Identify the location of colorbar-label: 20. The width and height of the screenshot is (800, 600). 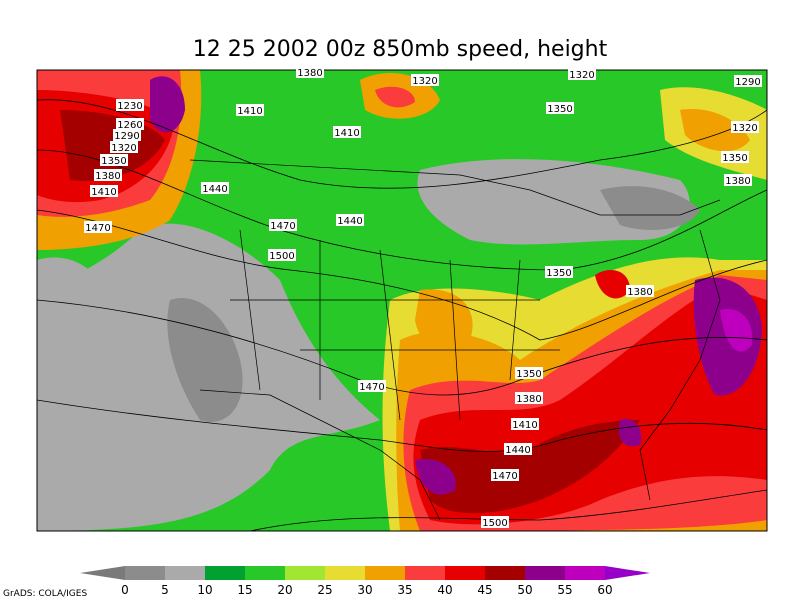
(284, 590).